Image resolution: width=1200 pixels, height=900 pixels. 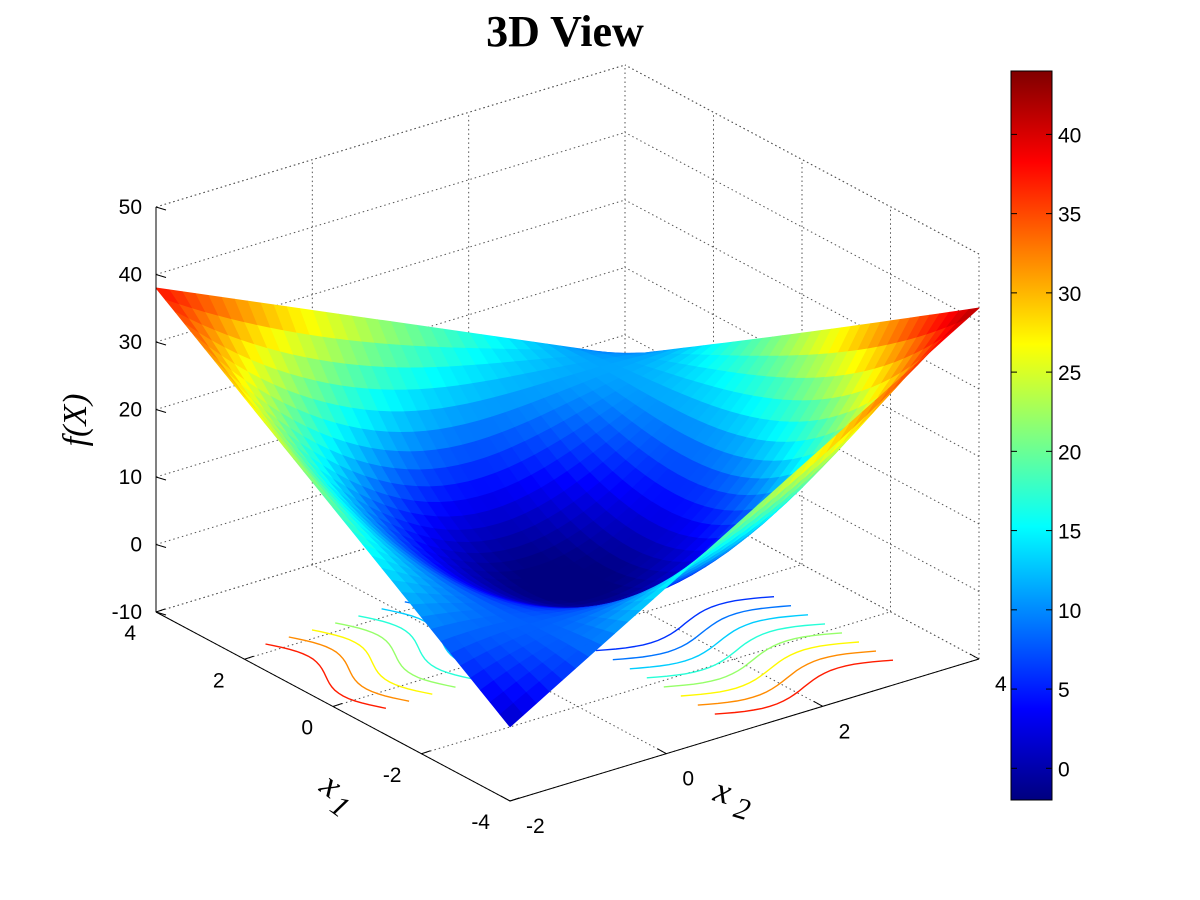 I want to click on colorbar-tick-label: 30, so click(x=1069, y=294).